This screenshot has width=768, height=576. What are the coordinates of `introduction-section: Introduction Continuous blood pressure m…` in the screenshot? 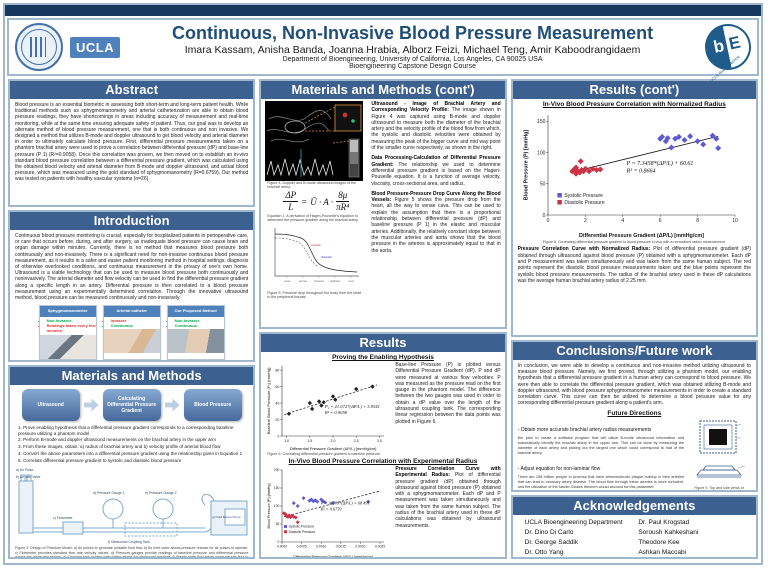 It's located at (132, 286).